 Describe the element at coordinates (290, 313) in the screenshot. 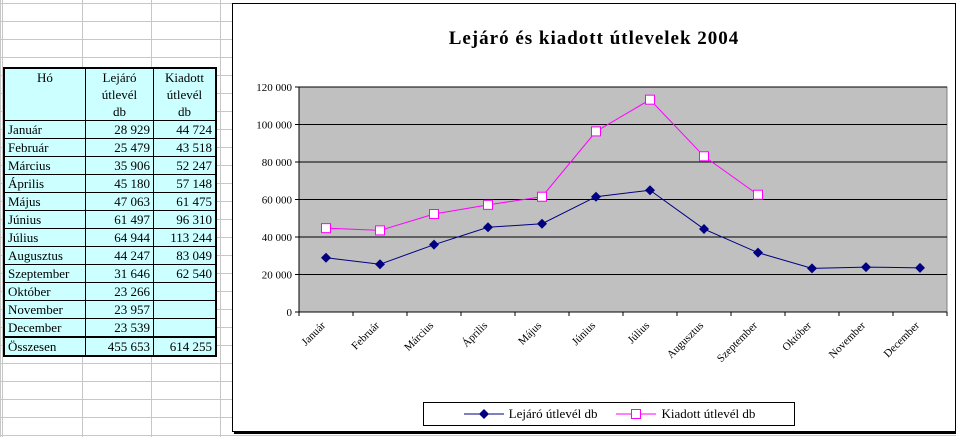

I see `y-tick-label: 0` at that location.